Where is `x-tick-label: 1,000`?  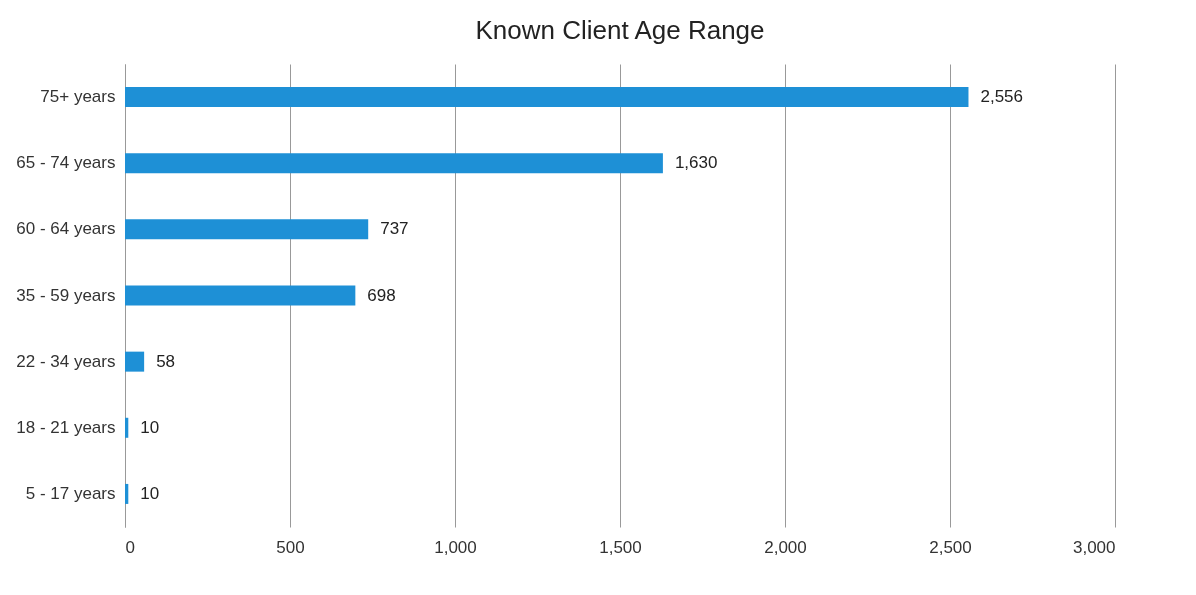 x-tick-label: 1,000 is located at coordinates (455, 547).